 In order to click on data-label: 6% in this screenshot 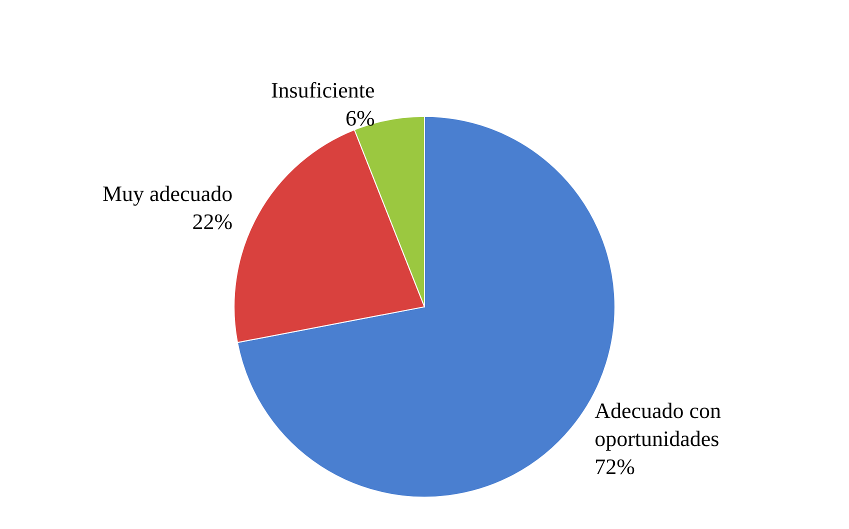, I will do `click(360, 118)`.